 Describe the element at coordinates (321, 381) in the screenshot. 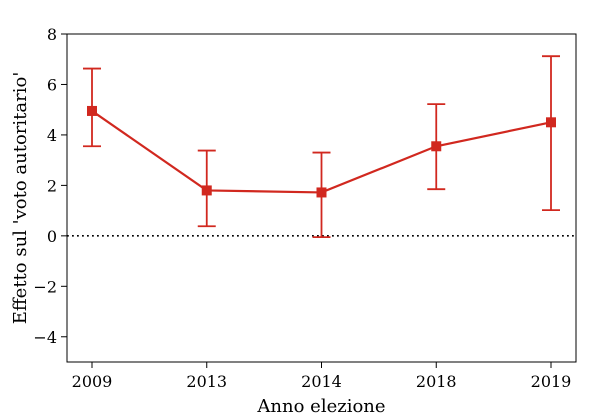

I see `x-tick-label: 2014` at that location.